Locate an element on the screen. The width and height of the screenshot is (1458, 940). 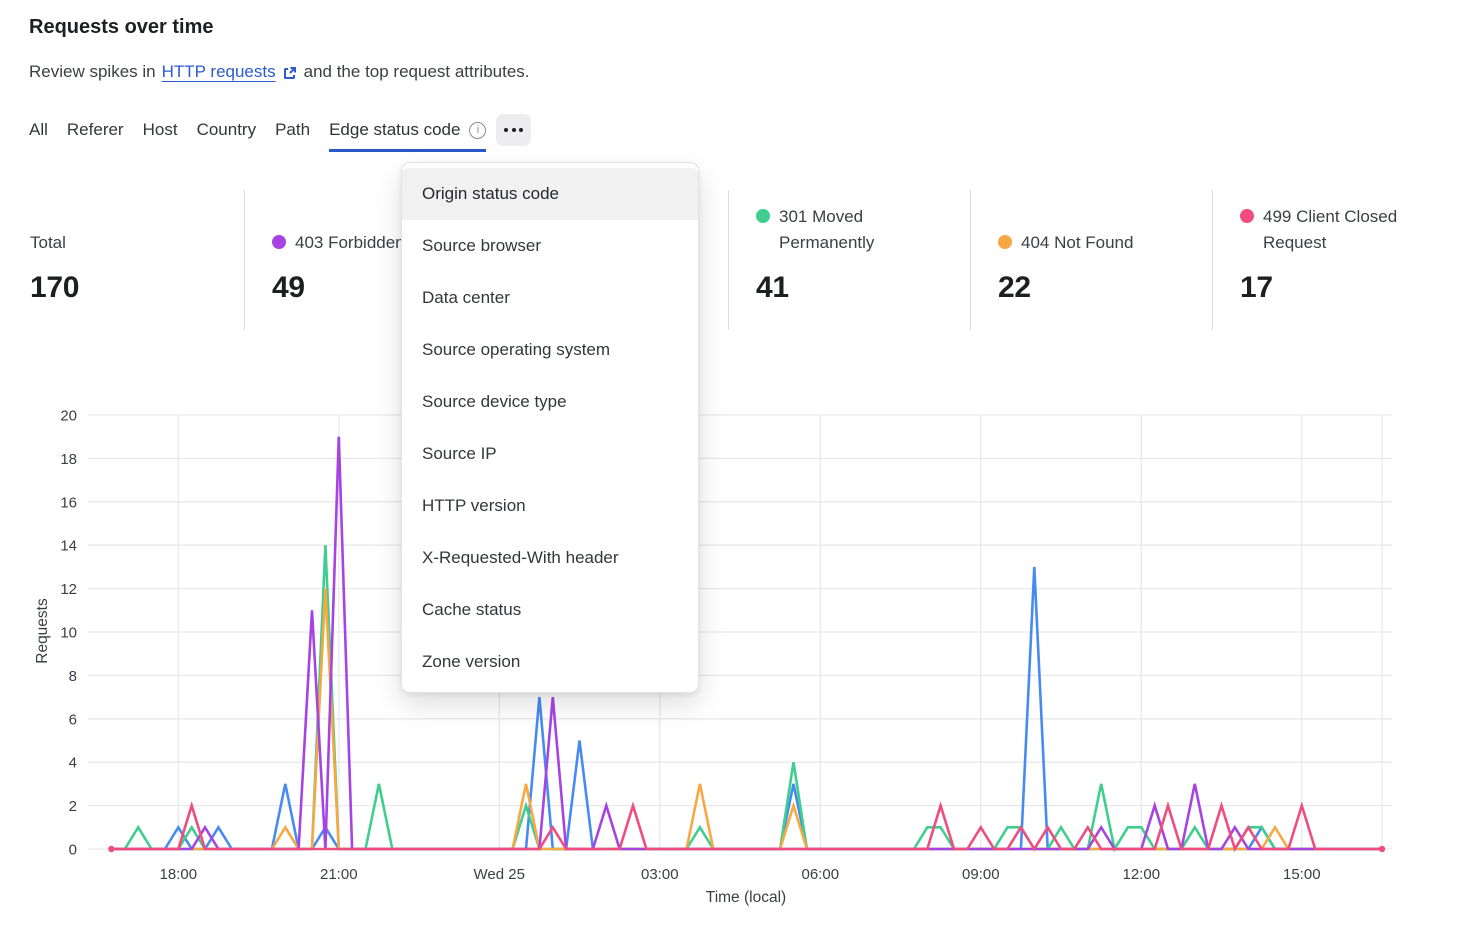
x-tick-label: 06:00 is located at coordinates (821, 874).